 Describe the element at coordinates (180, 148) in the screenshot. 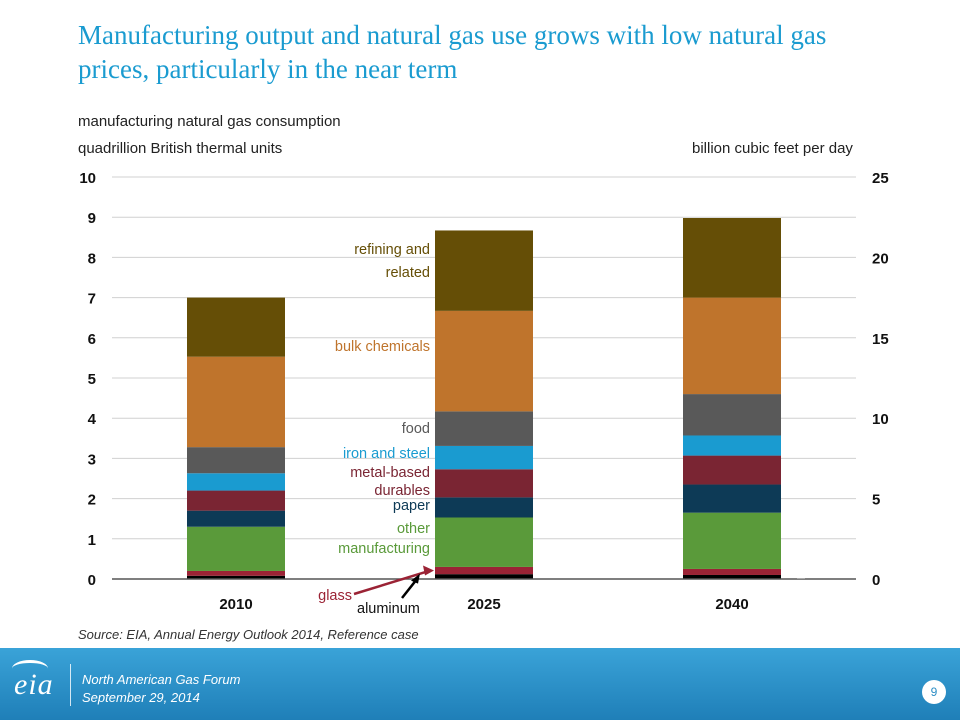

I see `left-axis-unit: quadrillion British thermal units` at that location.